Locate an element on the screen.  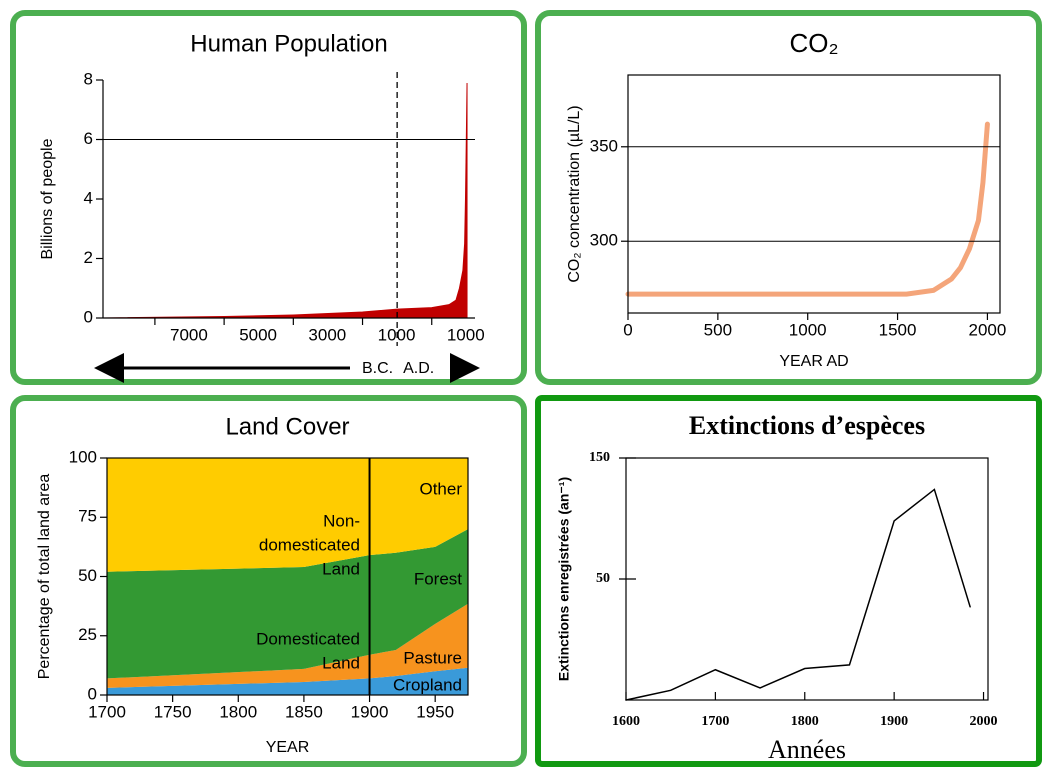
y-tick-label: 350 is located at coordinates (604, 145).